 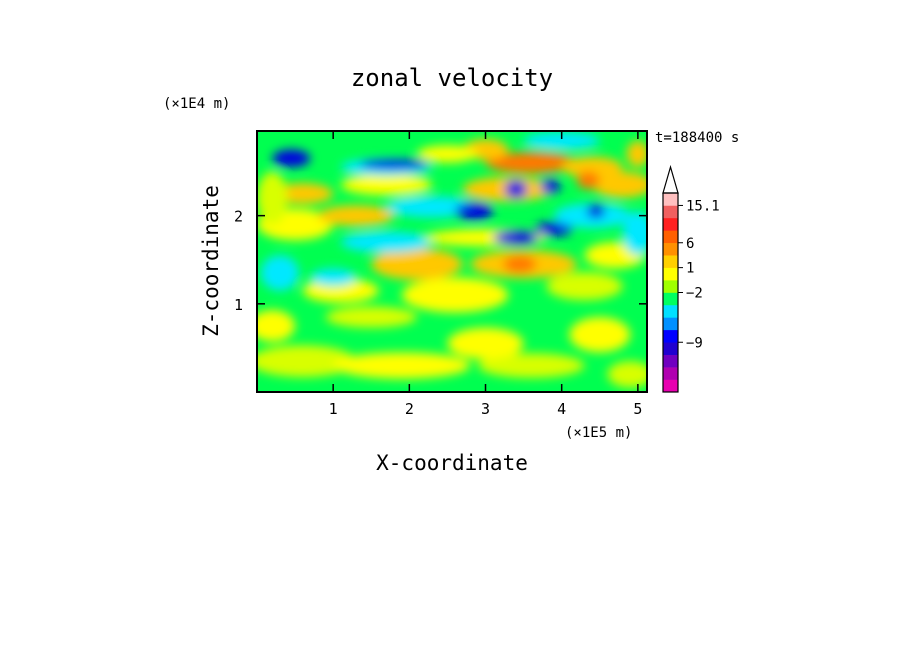 What do you see at coordinates (485, 409) in the screenshot?
I see `x-tick-label: 3` at bounding box center [485, 409].